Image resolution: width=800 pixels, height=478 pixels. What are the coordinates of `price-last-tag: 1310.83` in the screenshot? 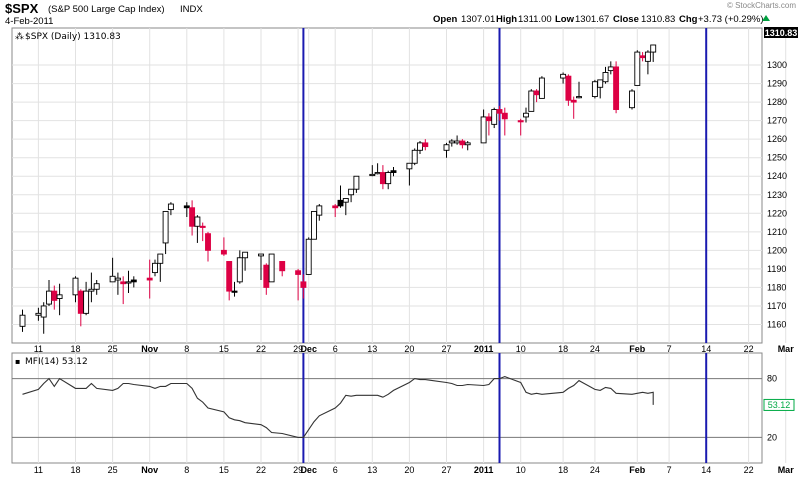 It's located at (781, 32).